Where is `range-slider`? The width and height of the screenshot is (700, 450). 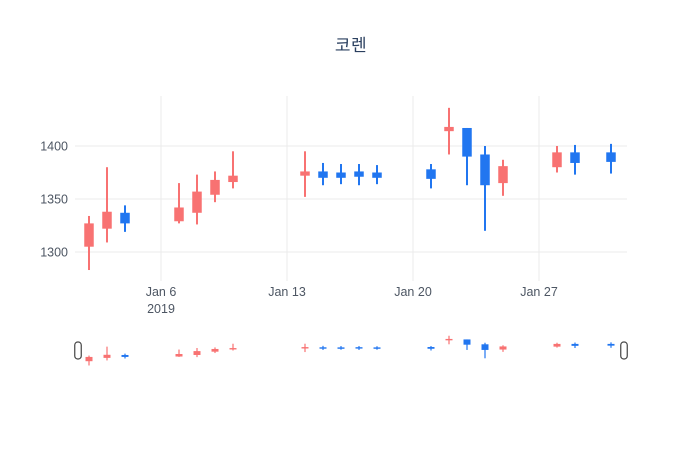 range-slider is located at coordinates (351, 351).